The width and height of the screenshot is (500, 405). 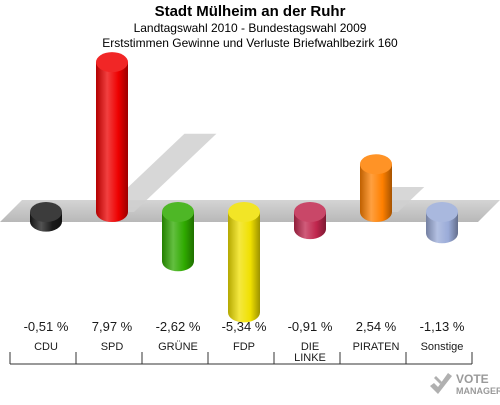 I want to click on vote-manager-logo-icon: VOTE MANAGER, so click(x=465, y=384).